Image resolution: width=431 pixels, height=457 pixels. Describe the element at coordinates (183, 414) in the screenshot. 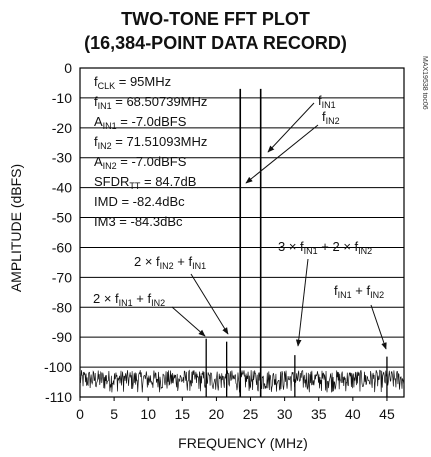

I see `x-tick-label: 15` at that location.